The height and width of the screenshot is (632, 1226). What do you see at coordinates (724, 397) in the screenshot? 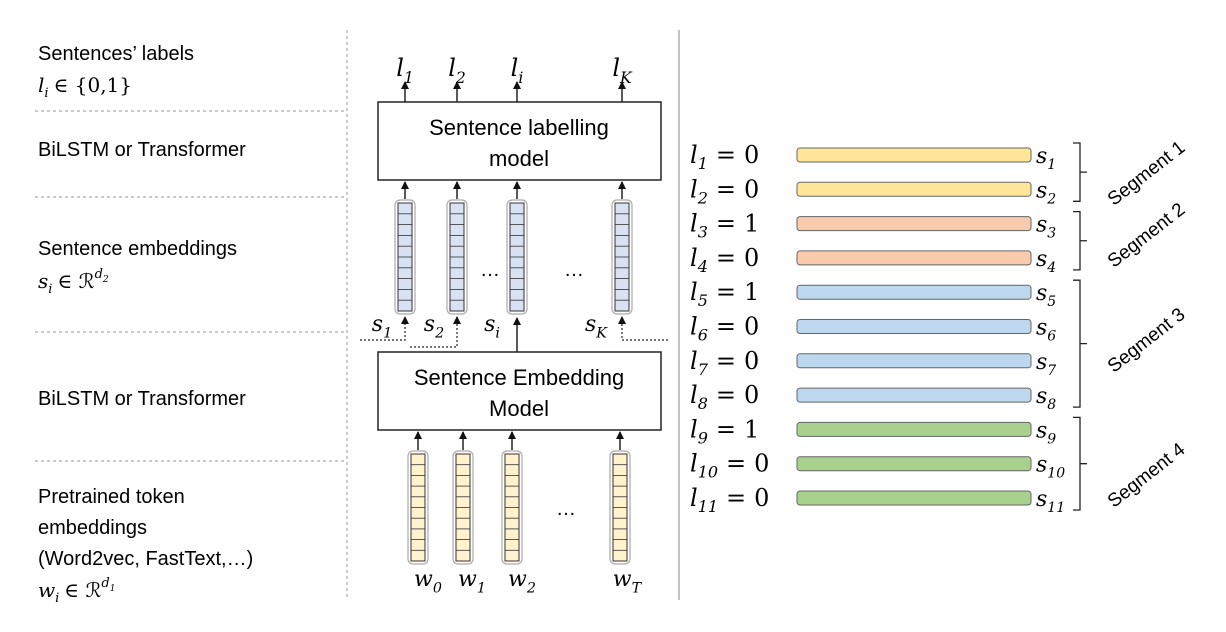
I see `row-label-equation: l8 = 0` at bounding box center [724, 397].